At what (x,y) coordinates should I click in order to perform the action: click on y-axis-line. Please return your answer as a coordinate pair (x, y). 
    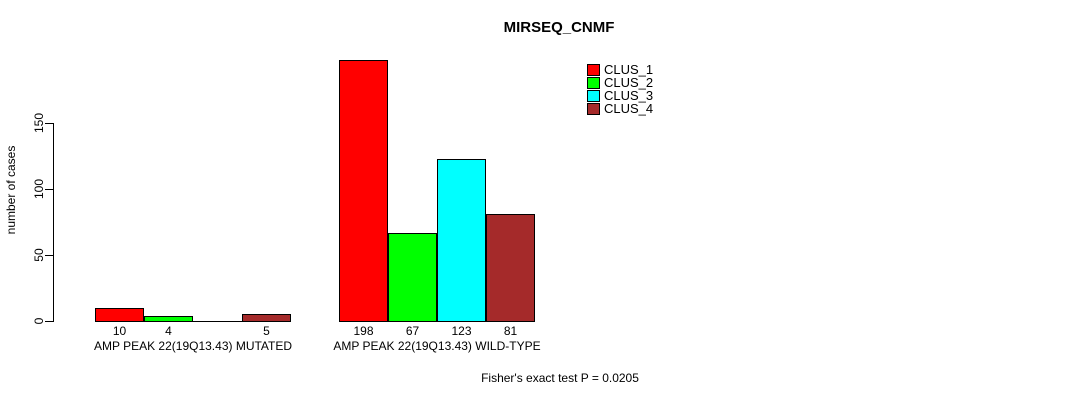
    Looking at the image, I should click on (53, 222).